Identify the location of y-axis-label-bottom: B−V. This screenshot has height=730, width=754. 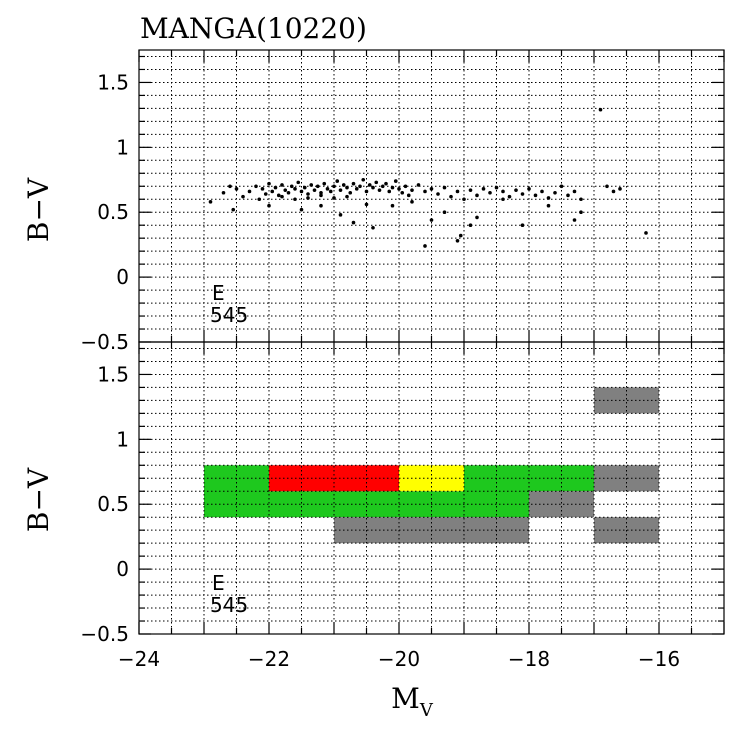
(38, 499).